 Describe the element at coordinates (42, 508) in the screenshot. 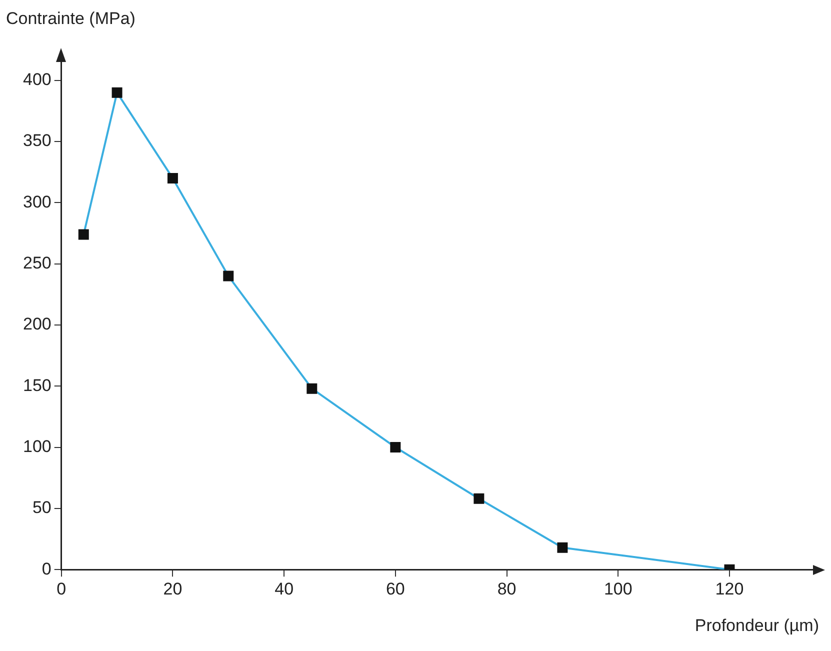

I see `y-tick-label: 50` at that location.